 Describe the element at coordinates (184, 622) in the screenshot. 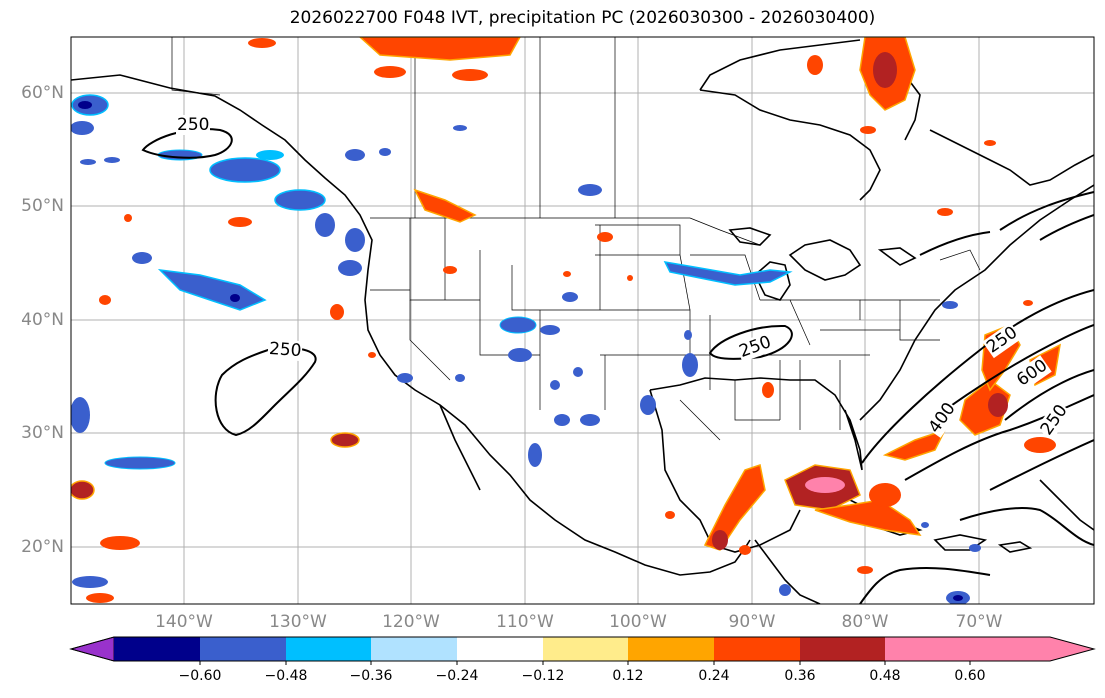

I see `lon-tick-label: 140°W` at that location.